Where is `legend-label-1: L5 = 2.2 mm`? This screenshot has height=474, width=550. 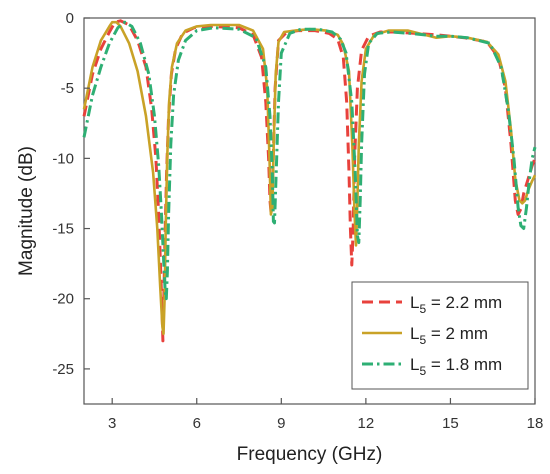 legend-label-1: L5 = 2.2 mm is located at coordinates (456, 304).